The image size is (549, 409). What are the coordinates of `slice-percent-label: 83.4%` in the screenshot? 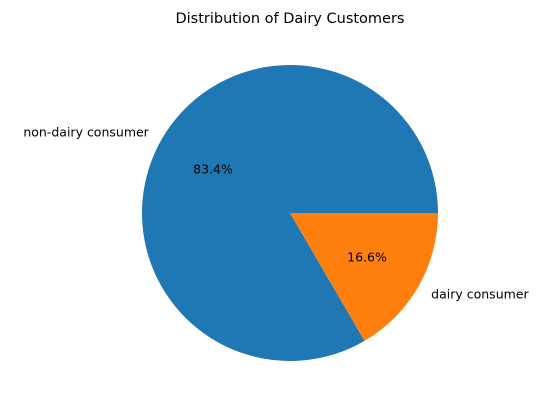 It's located at (213, 168).